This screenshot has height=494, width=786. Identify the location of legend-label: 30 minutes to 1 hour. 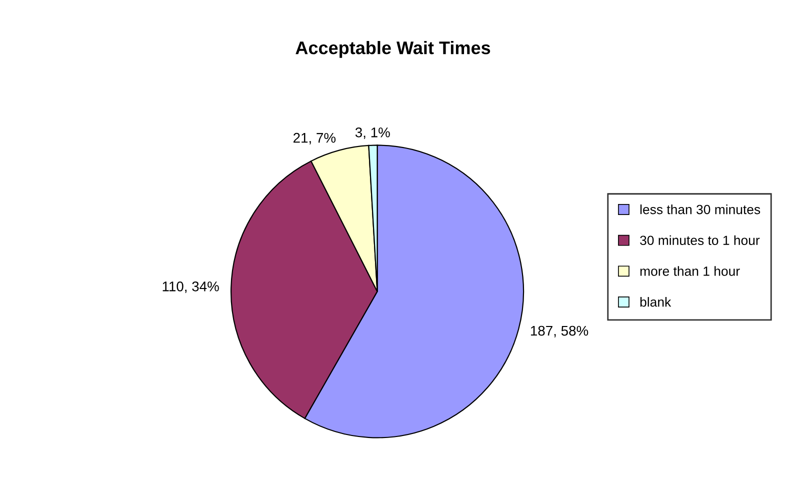
(700, 240).